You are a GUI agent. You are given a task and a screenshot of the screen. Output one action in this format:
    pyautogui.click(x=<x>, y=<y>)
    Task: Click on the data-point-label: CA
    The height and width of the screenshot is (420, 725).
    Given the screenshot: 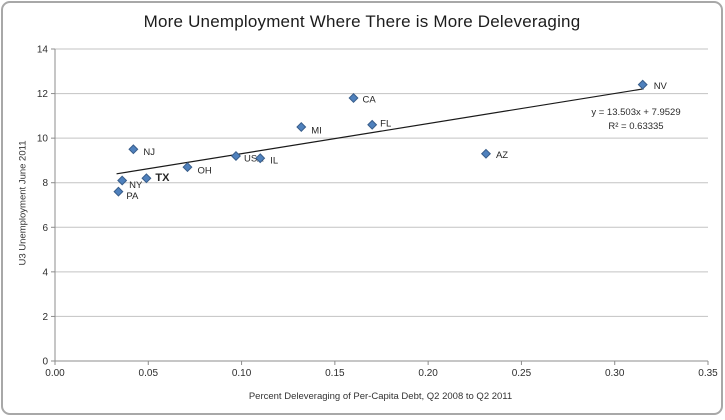 What is the action you would take?
    pyautogui.click(x=370, y=100)
    